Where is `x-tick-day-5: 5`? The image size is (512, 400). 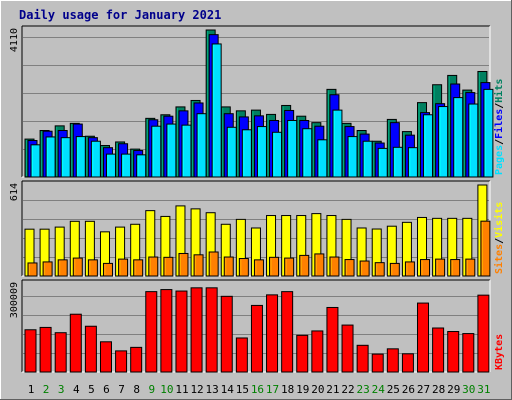
x-tick-day-5: 5 is located at coordinates (91, 389).